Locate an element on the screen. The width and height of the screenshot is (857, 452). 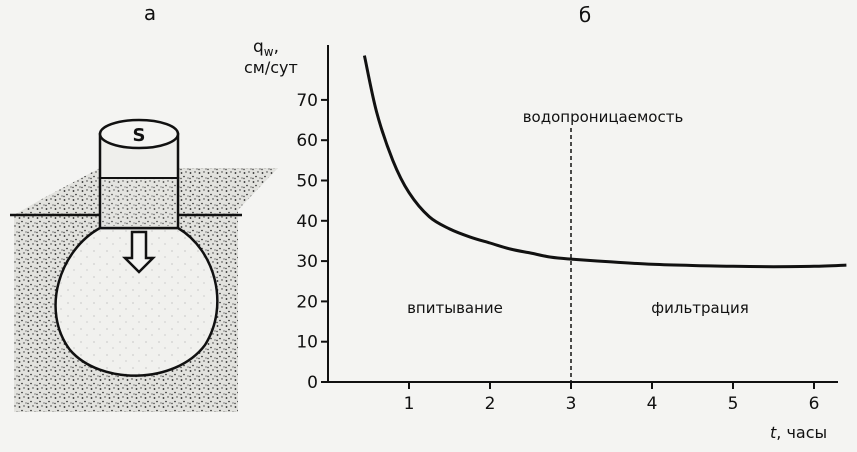
x-tick-label: 3 is located at coordinates (571, 404).